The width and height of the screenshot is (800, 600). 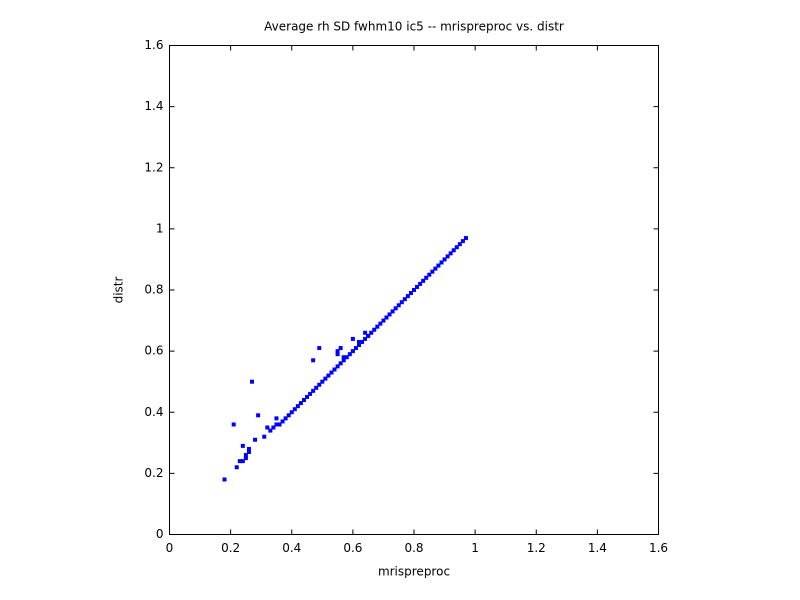 I want to click on y-tick-label: 0.2, so click(x=153, y=473).